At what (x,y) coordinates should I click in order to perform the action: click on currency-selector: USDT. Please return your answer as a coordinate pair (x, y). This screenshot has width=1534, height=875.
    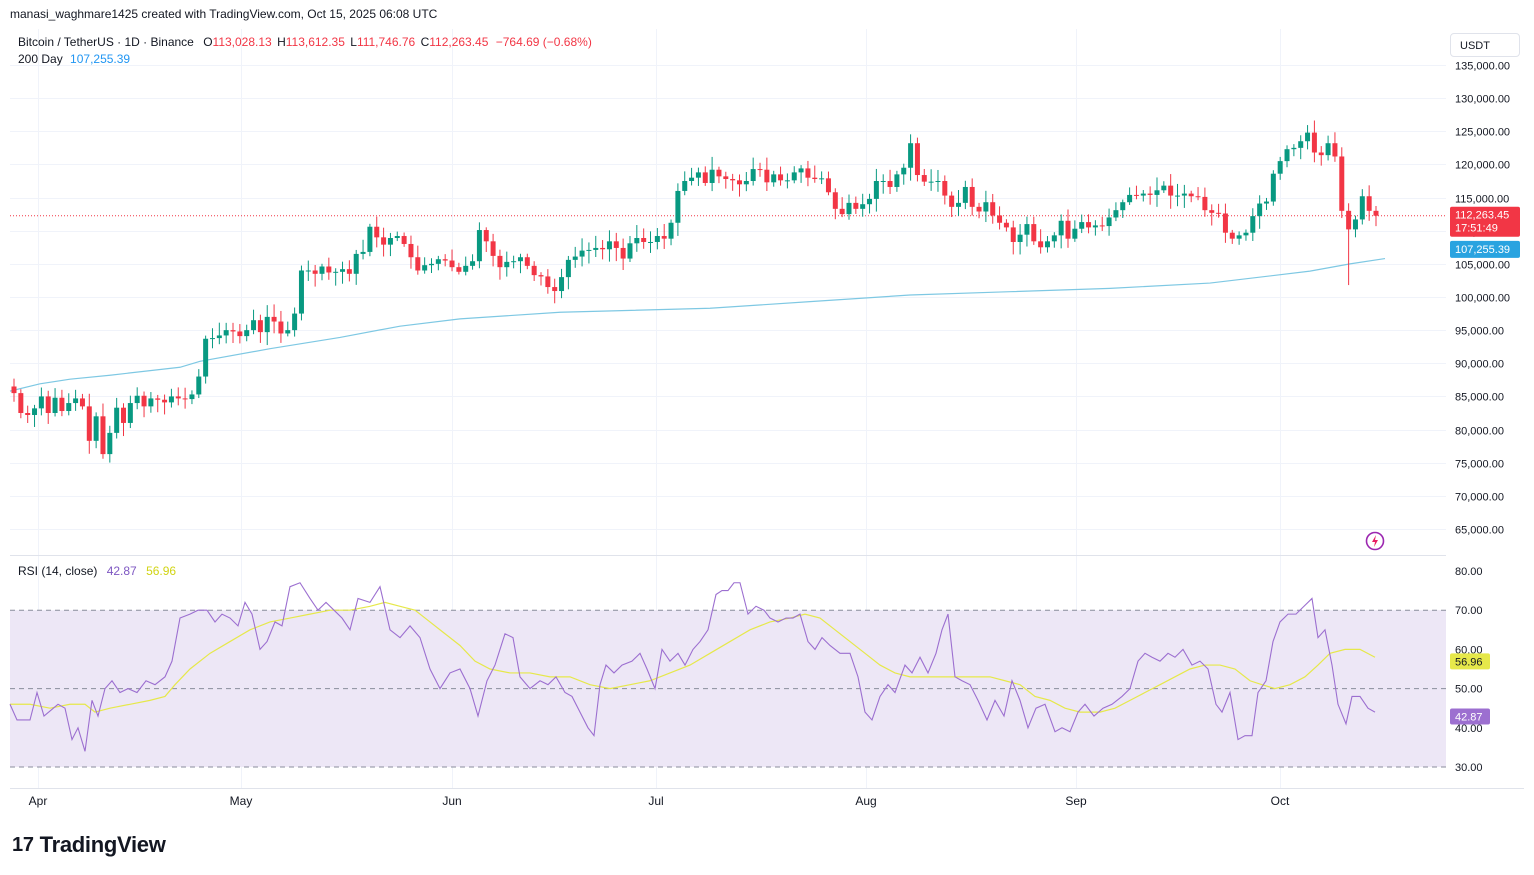
    Looking at the image, I should click on (1485, 45).